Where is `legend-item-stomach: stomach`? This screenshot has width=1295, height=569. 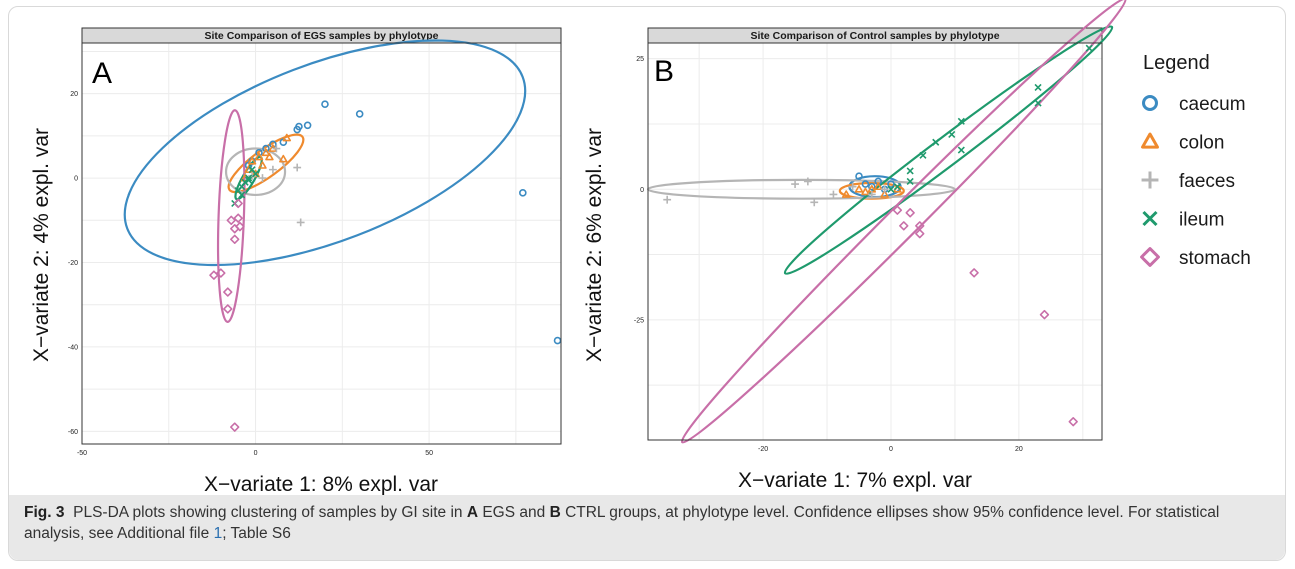
legend-item-stomach: stomach is located at coordinates (1195, 258).